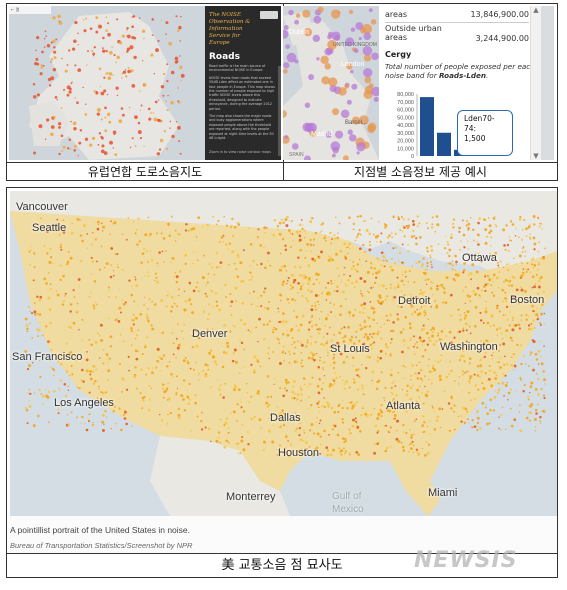  What do you see at coordinates (535, 83) in the screenshot?
I see `info-scrollbar: ▲ ▼` at bounding box center [535, 83].